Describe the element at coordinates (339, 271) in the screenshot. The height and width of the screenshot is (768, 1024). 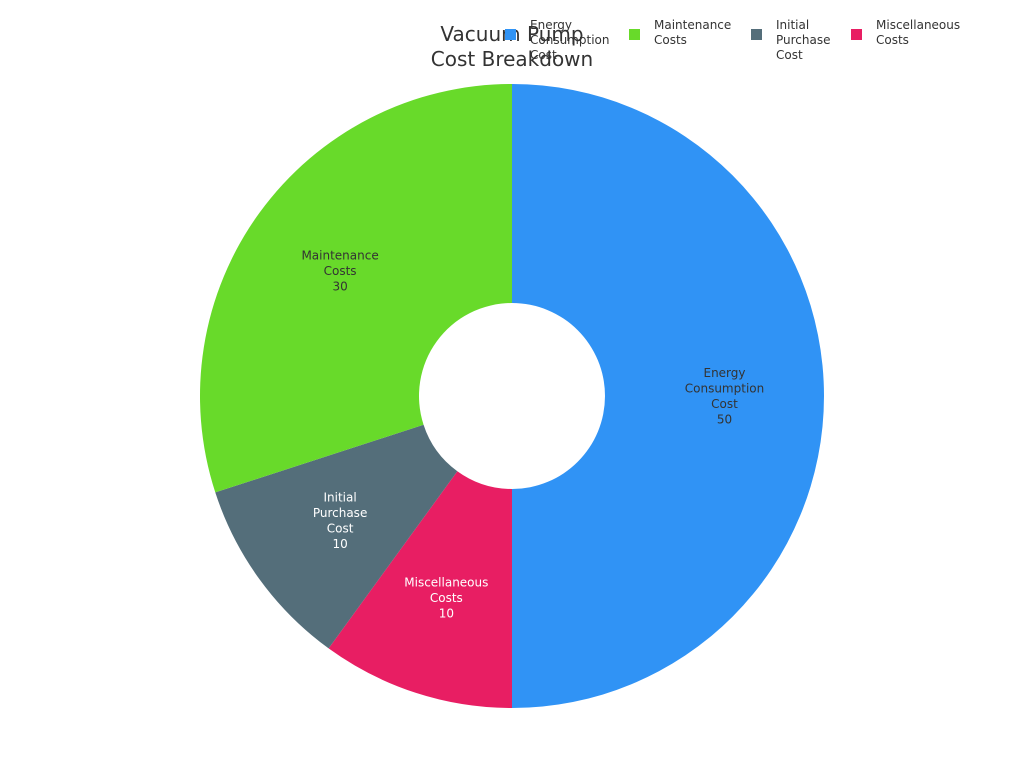
I see `slice-label-maintenance-costs: Maintenance Costs 30` at that location.